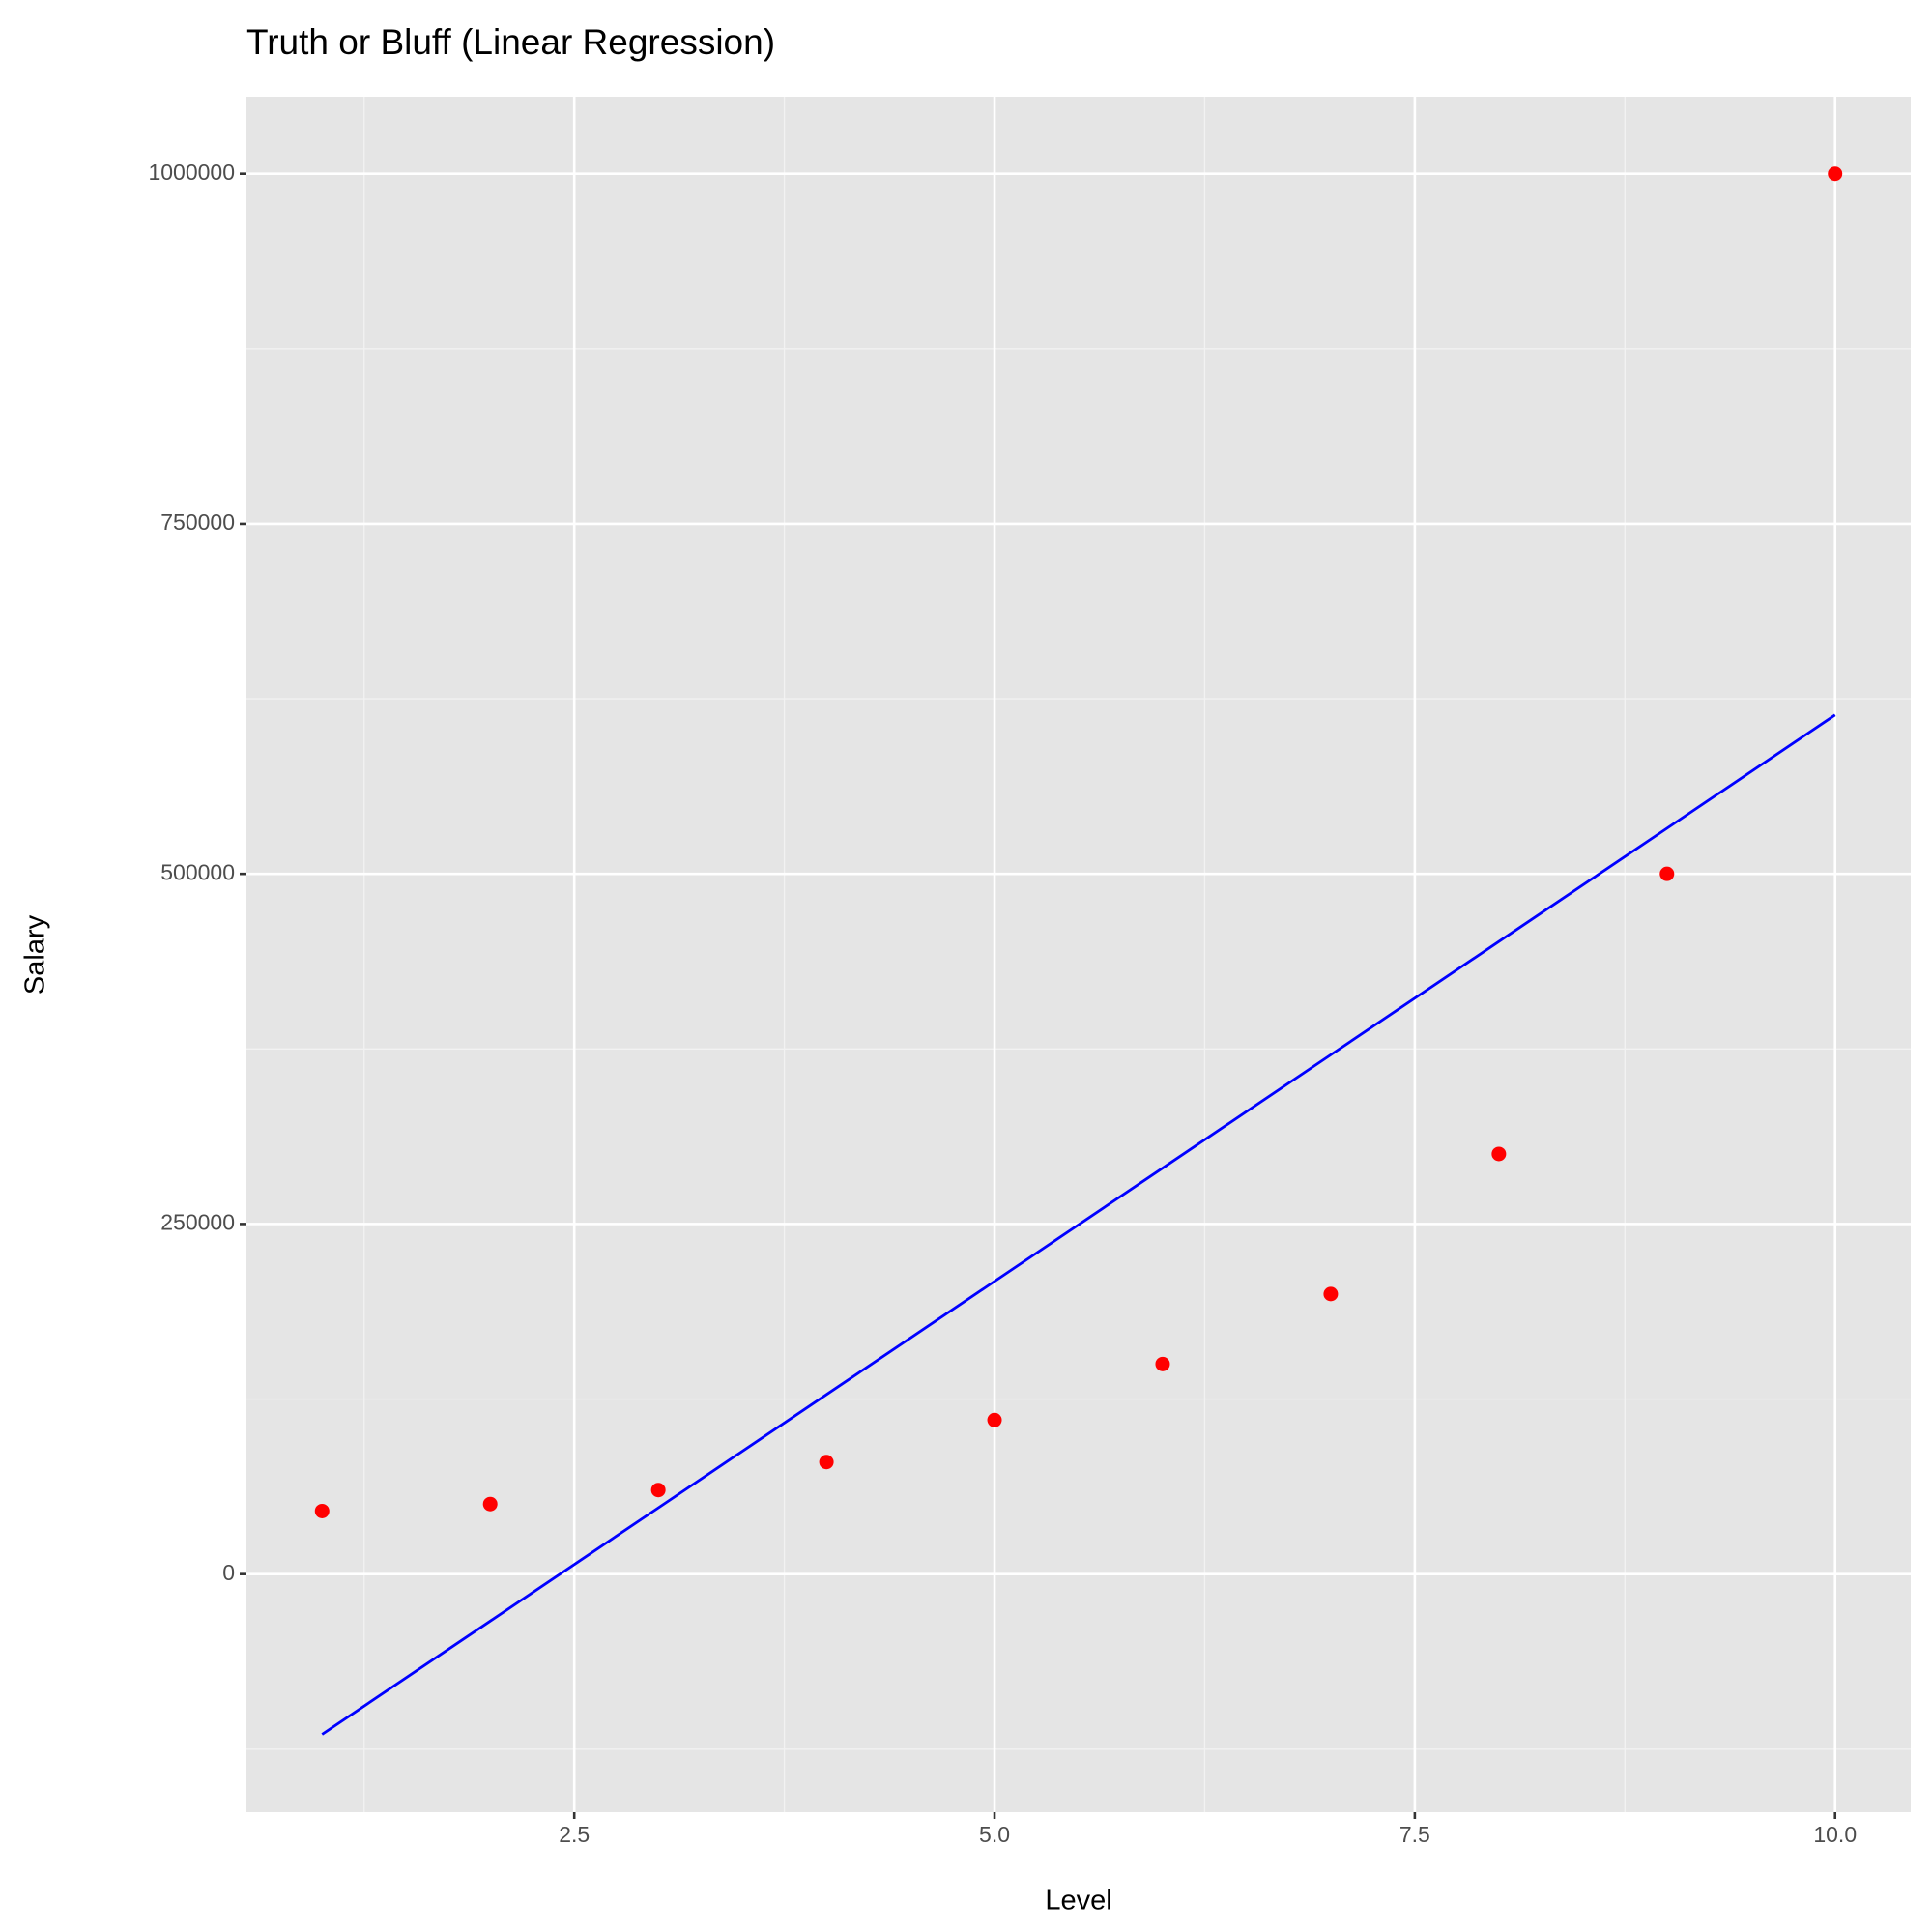 The height and width of the screenshot is (1932, 1932). What do you see at coordinates (197, 1222) in the screenshot?
I see `y-tick-label: 250000` at bounding box center [197, 1222].